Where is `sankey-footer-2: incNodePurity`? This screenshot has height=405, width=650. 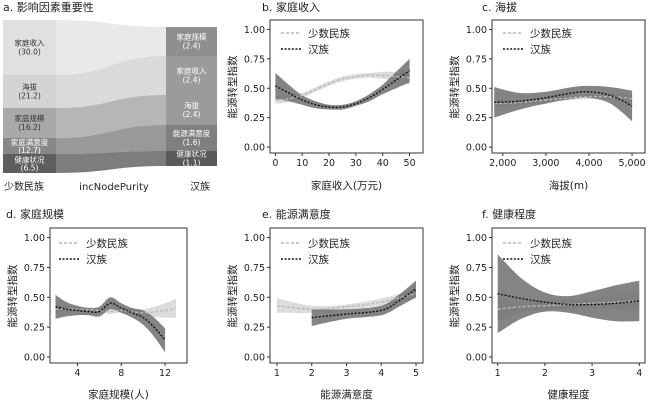 sankey-footer-2: incNodePurity is located at coordinates (114, 187).